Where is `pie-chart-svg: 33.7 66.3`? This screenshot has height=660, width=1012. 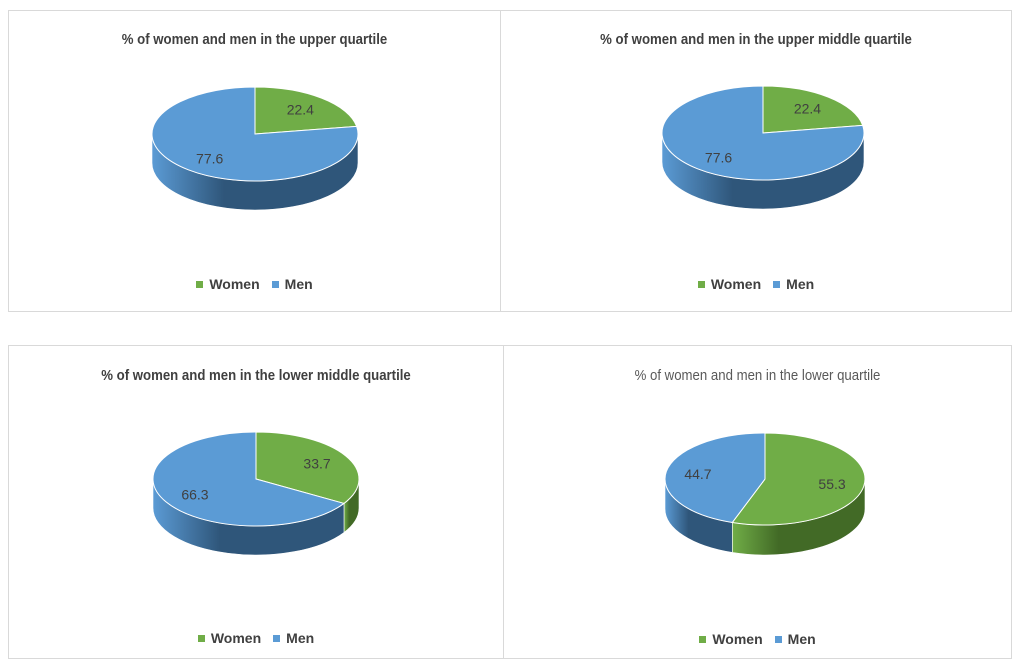
pie-chart-svg: 33.7 66.3 is located at coordinates (256, 493).